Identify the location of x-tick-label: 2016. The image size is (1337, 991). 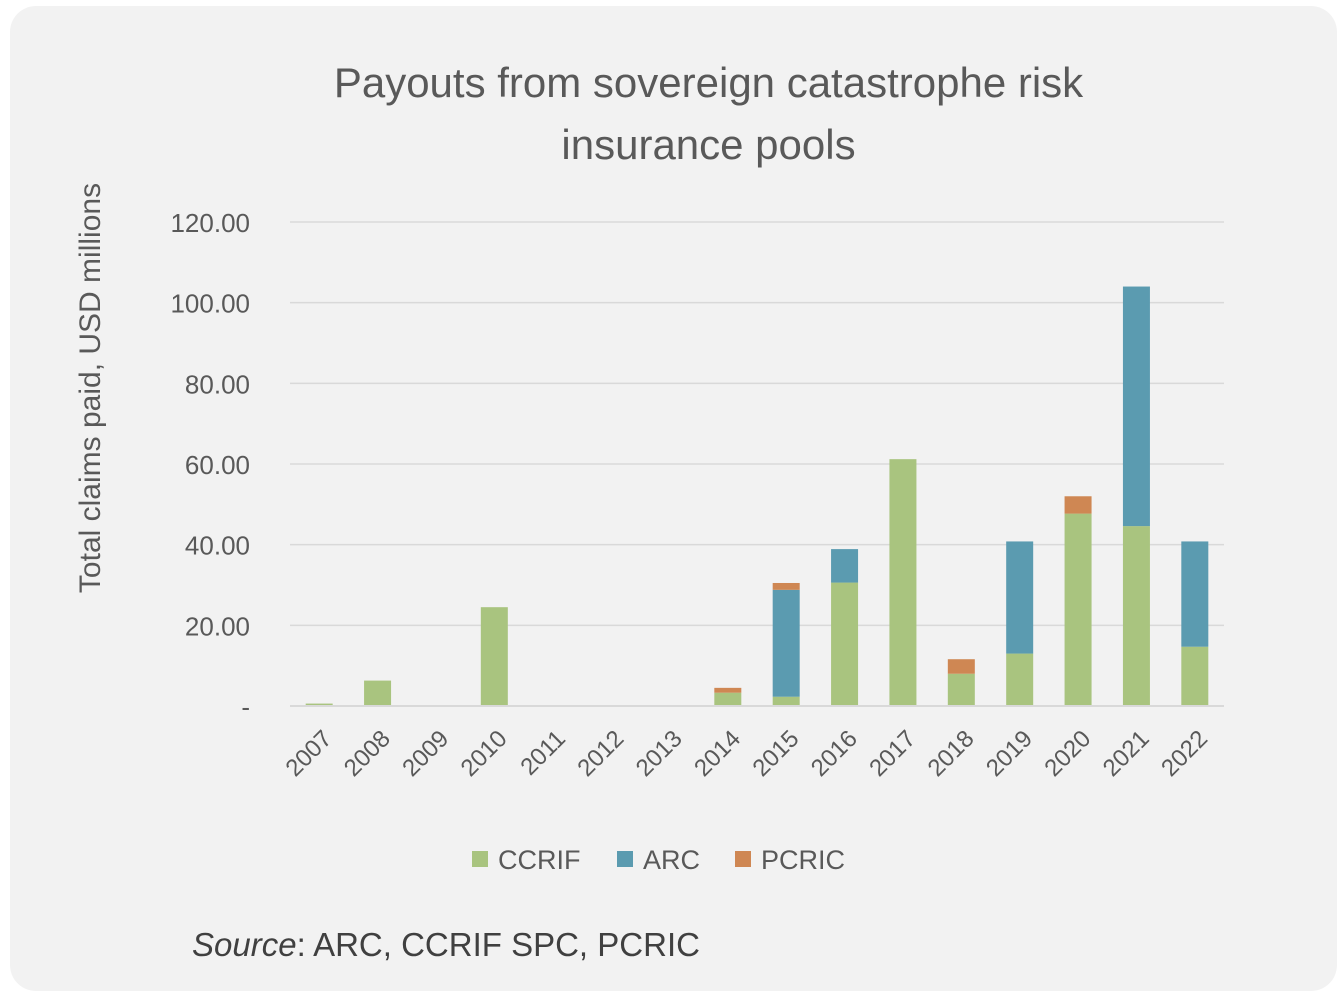
(834, 753).